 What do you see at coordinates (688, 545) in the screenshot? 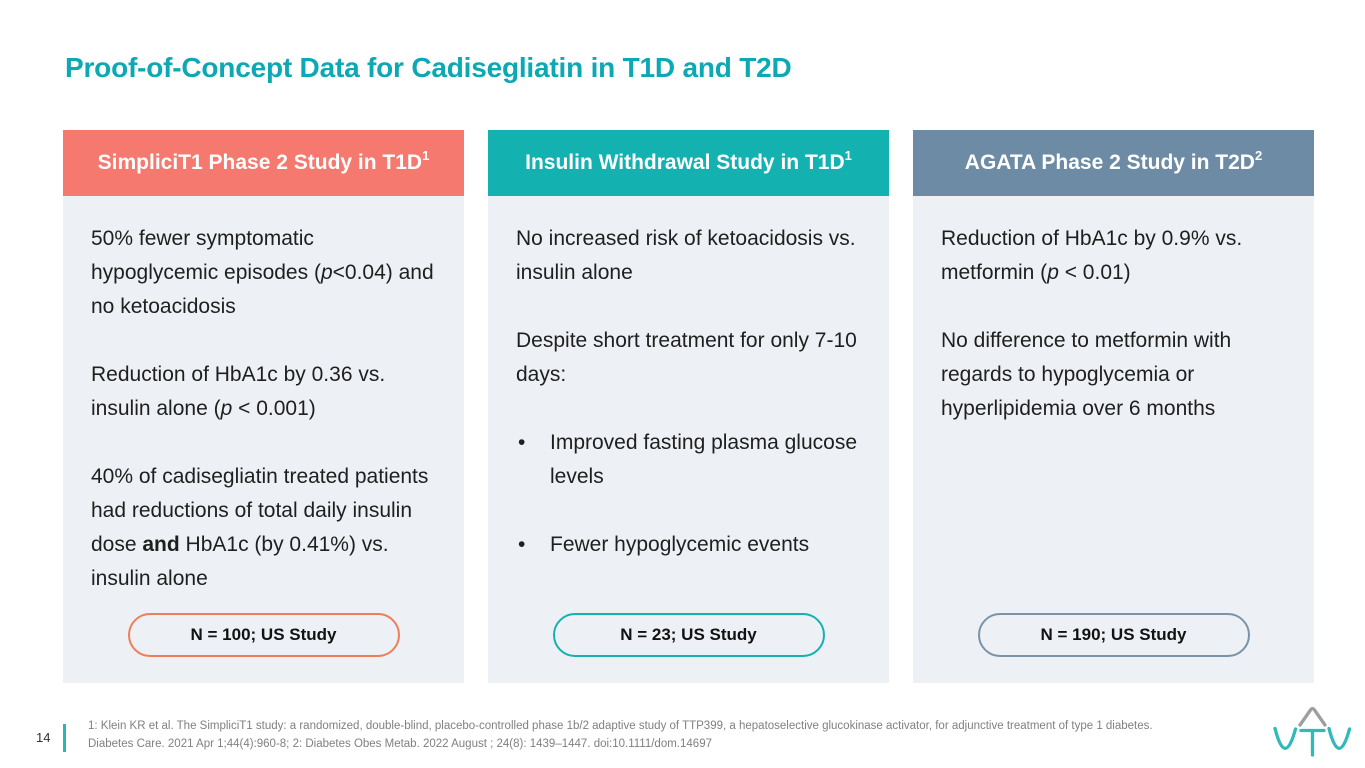
I see `bullet-item: Fewer hypoglycemic events` at bounding box center [688, 545].